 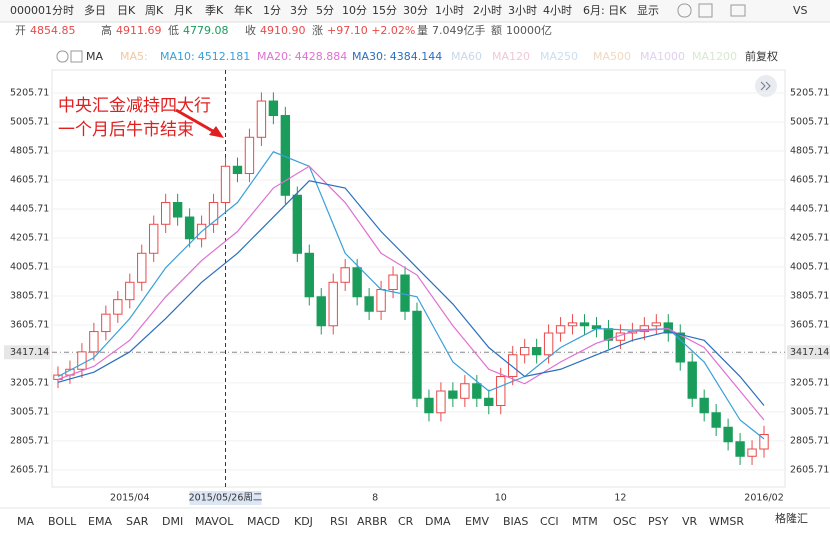 I want to click on period-tab: 月K, so click(x=183, y=10).